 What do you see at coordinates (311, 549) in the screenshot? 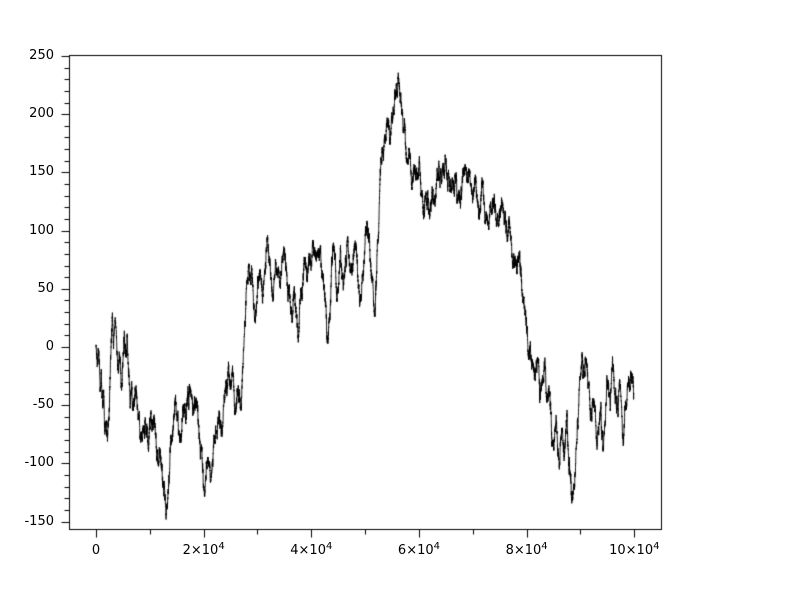
I see `x-tick-label: 4×104` at bounding box center [311, 549].